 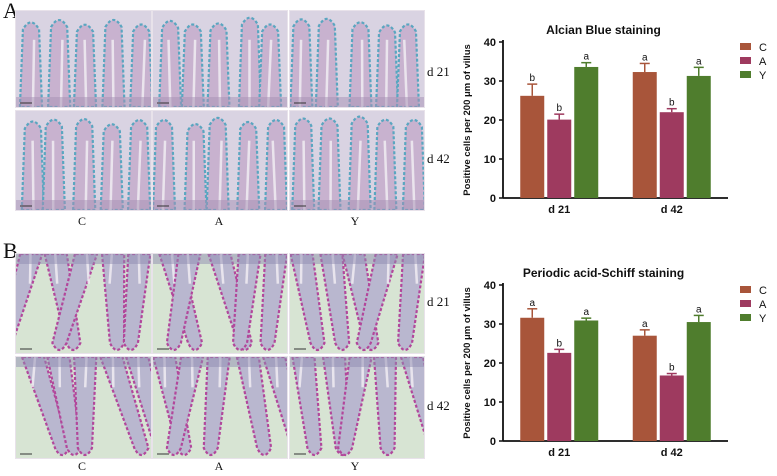 I want to click on col-label-a-c: C, so click(x=81, y=221).